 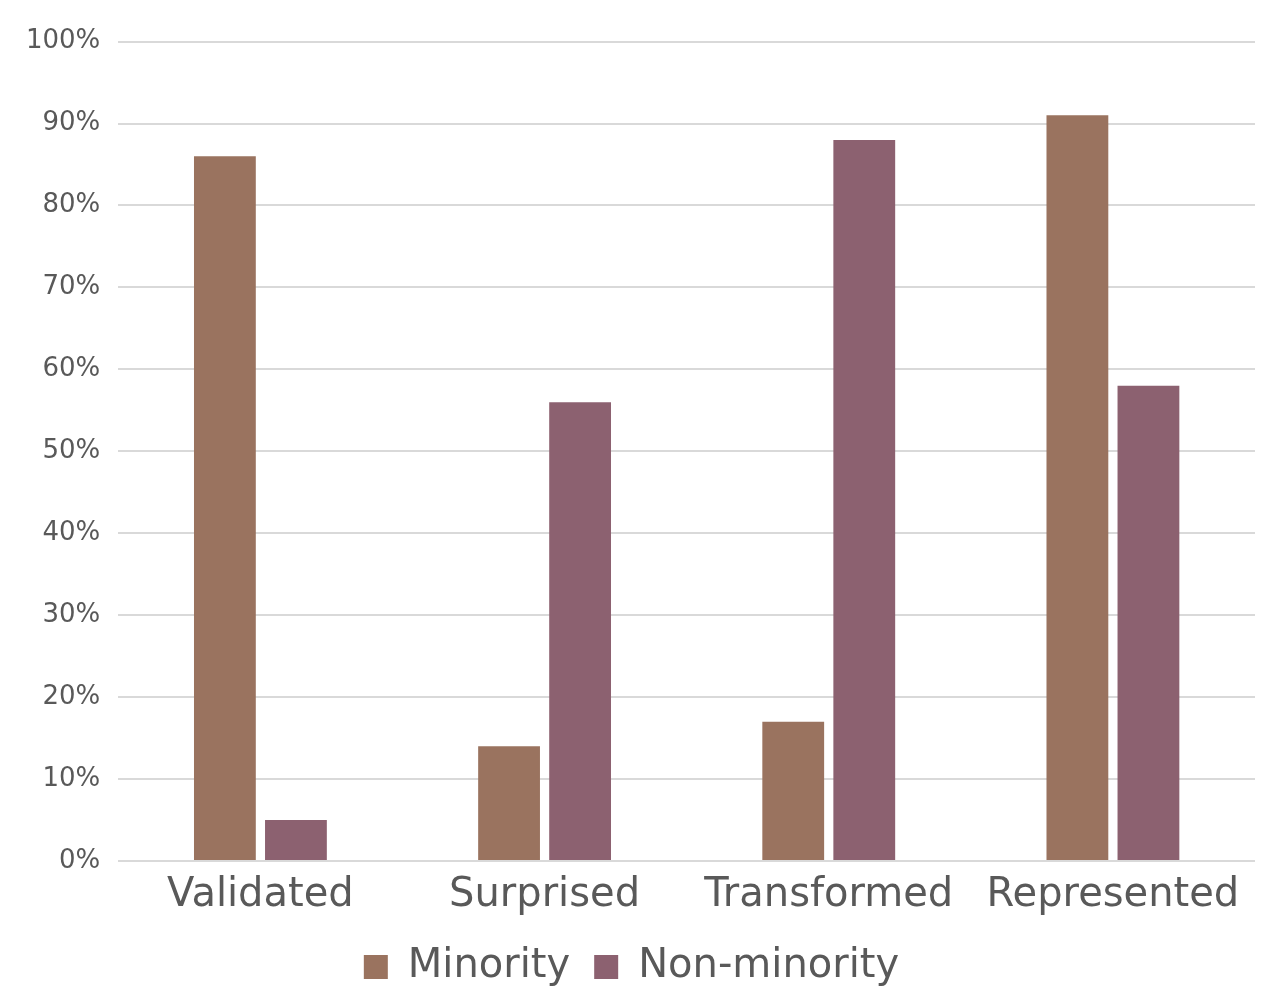 I want to click on y-tick-label: 20%, so click(x=71, y=694).